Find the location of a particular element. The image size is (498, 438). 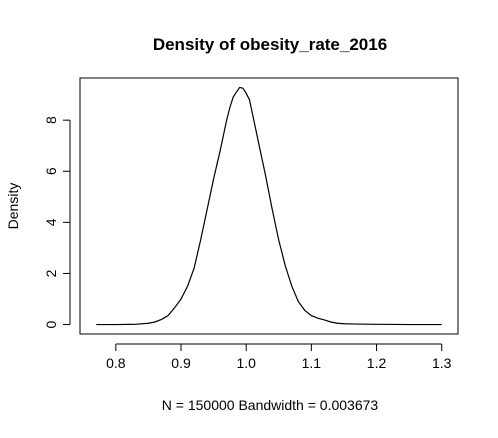

y-tick-label: 8 is located at coordinates (51, 120).